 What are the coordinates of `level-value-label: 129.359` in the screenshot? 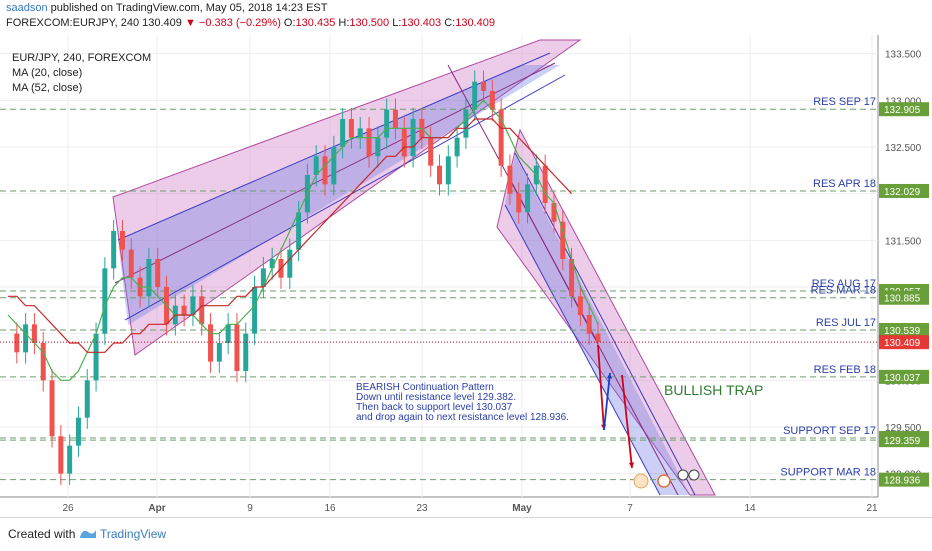 It's located at (902, 441).